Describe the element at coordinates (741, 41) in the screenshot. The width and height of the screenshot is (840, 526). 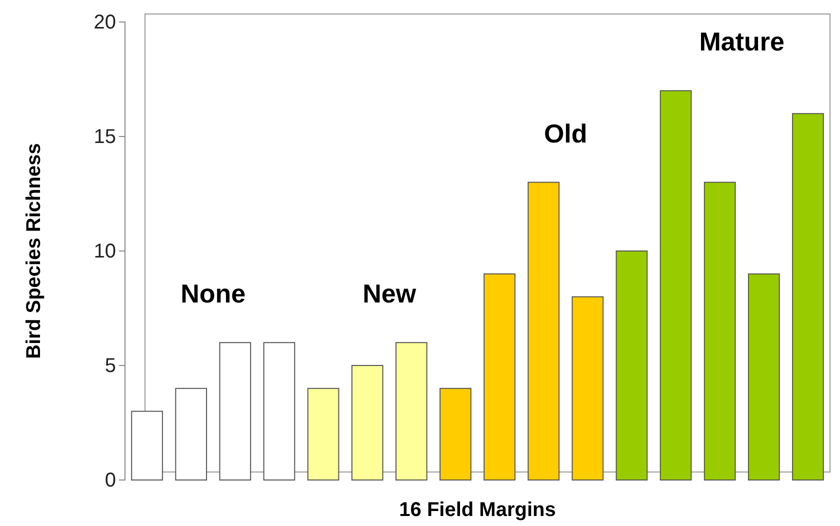
I see `annotation: Mature` at that location.